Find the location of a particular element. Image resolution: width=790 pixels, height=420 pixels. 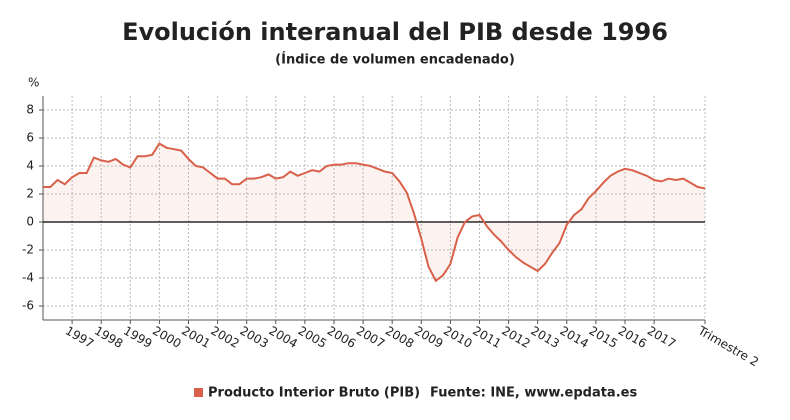

chart-title: Evolución interanual del PIB desde 1996 is located at coordinates (395, 32).